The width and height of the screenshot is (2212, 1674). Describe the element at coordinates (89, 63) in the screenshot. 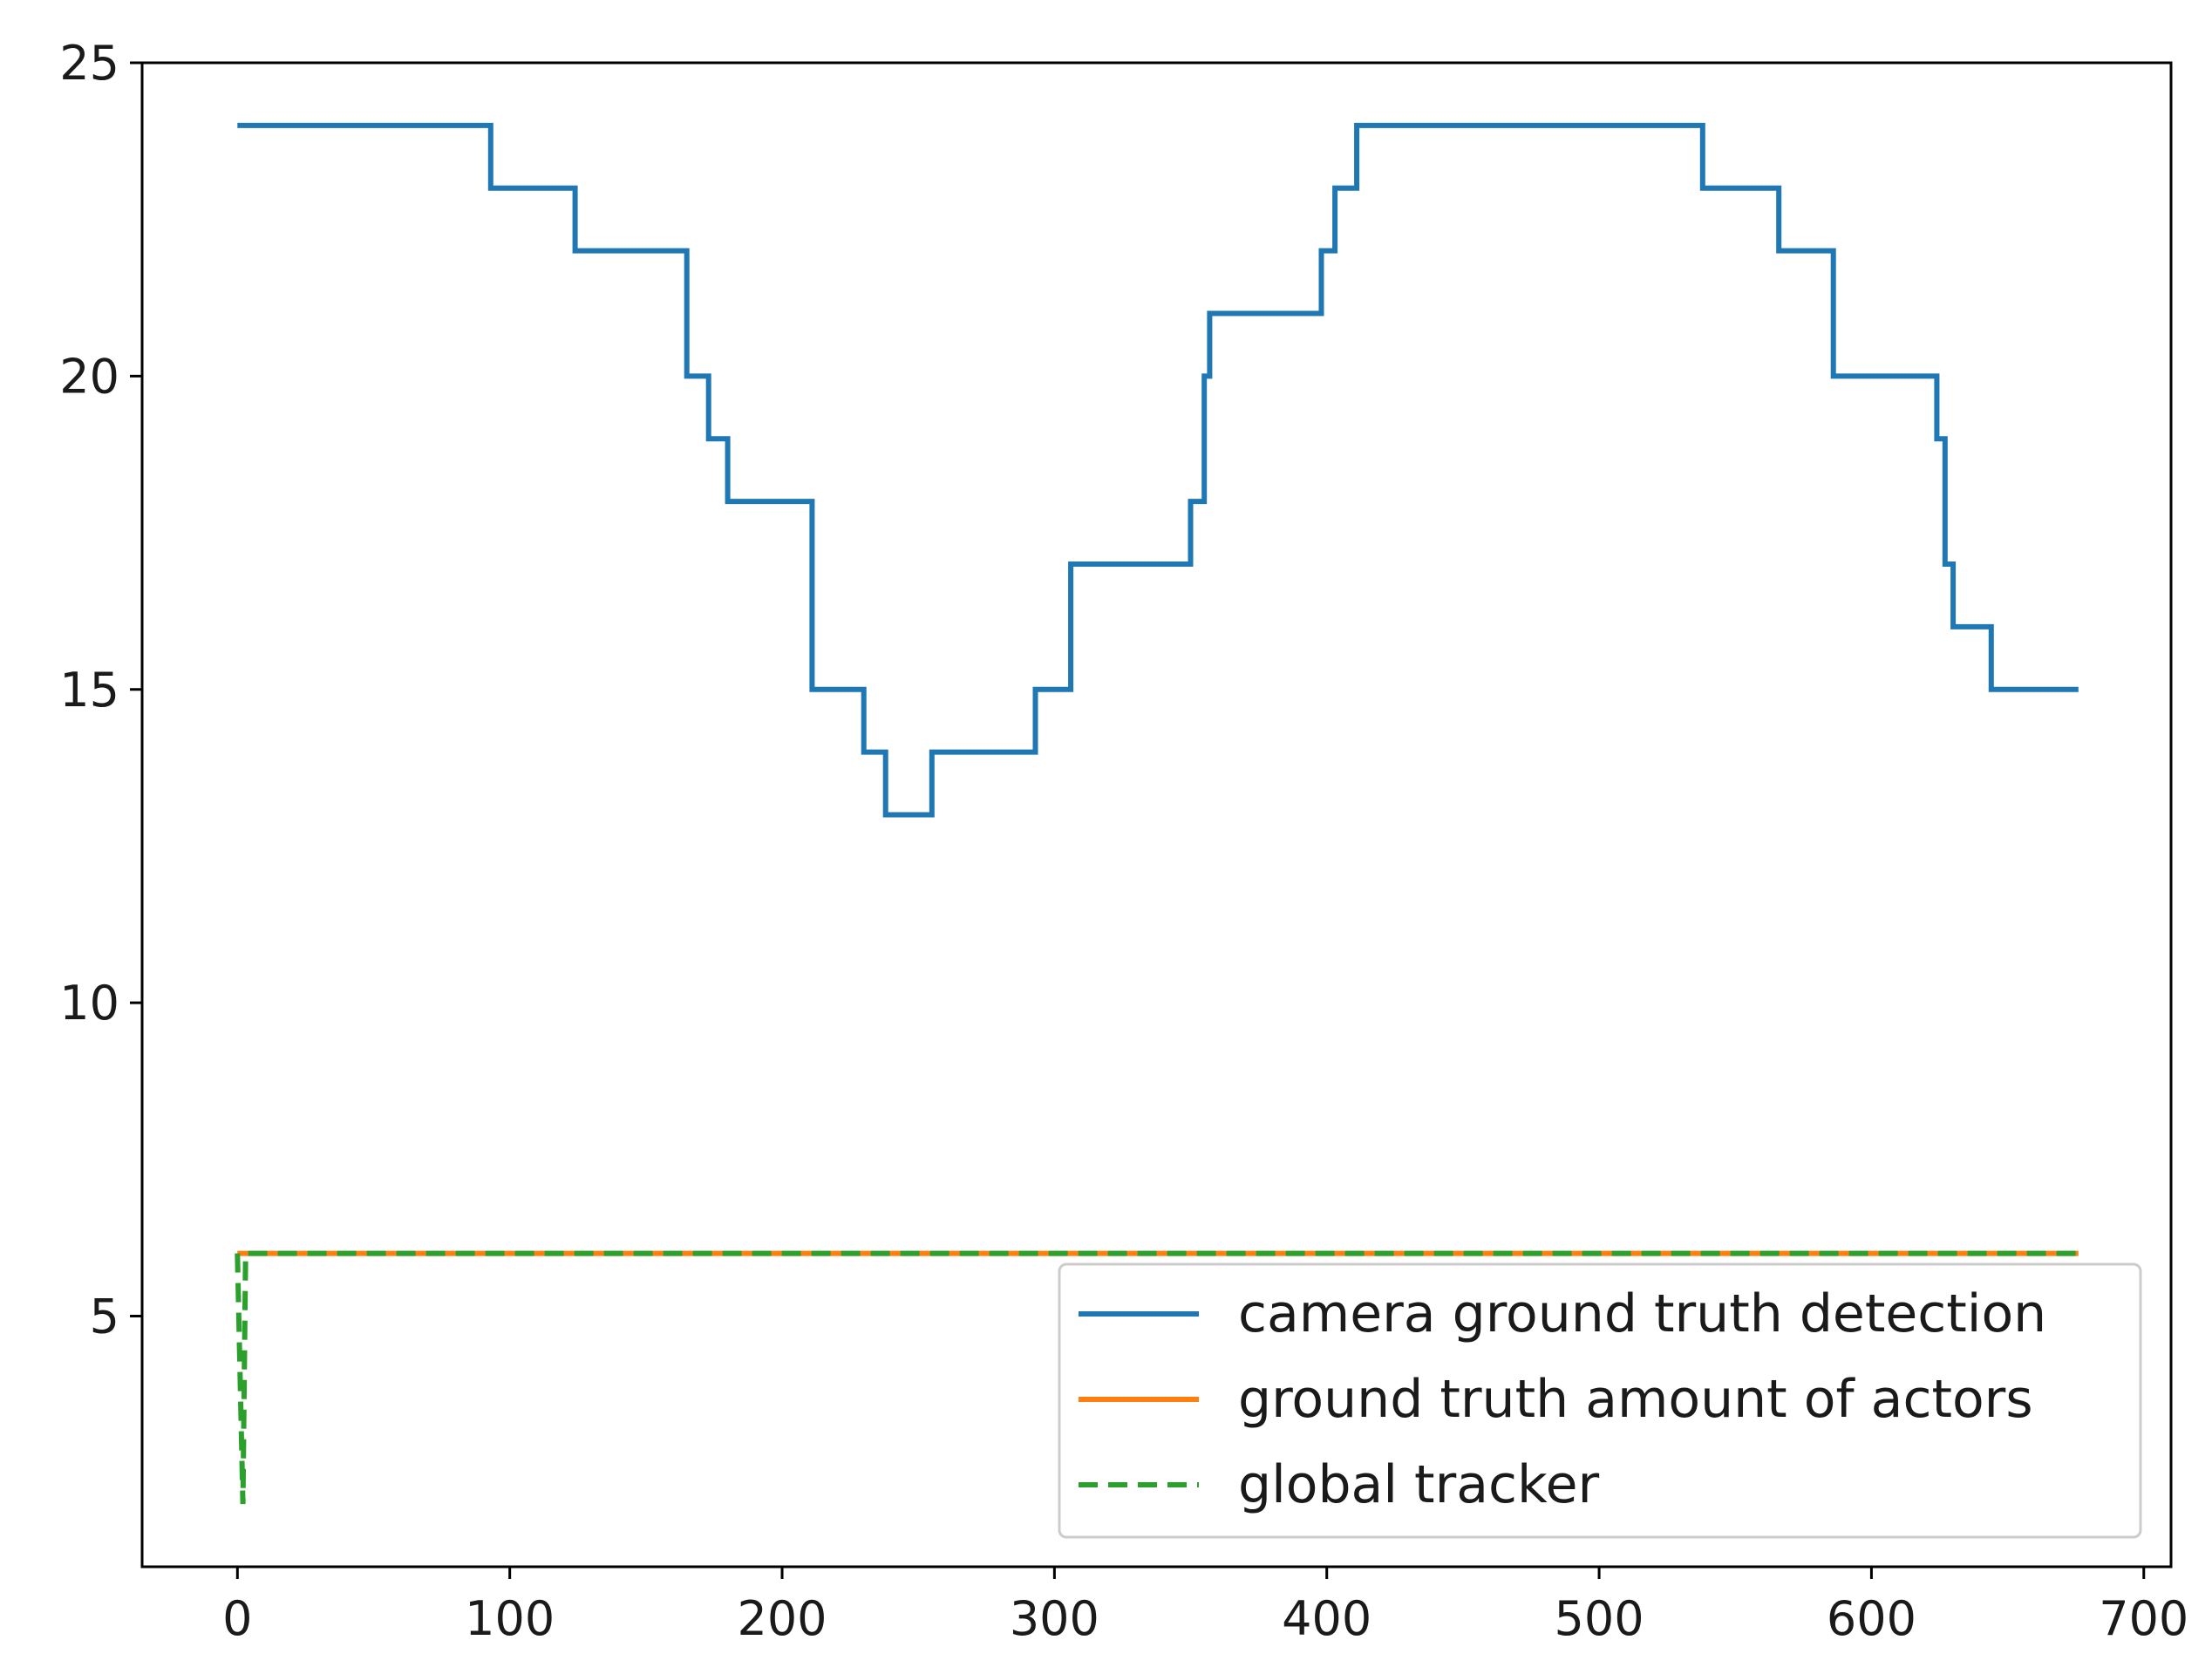

I see `y-tick-label: 25` at that location.